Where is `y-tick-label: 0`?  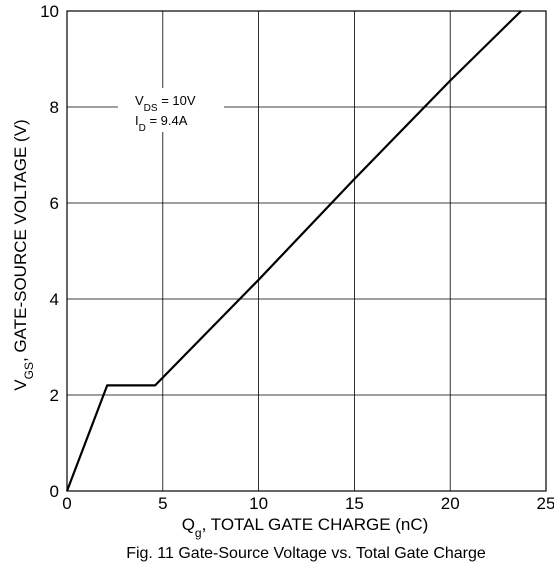
y-tick-label: 0 is located at coordinates (54, 491).